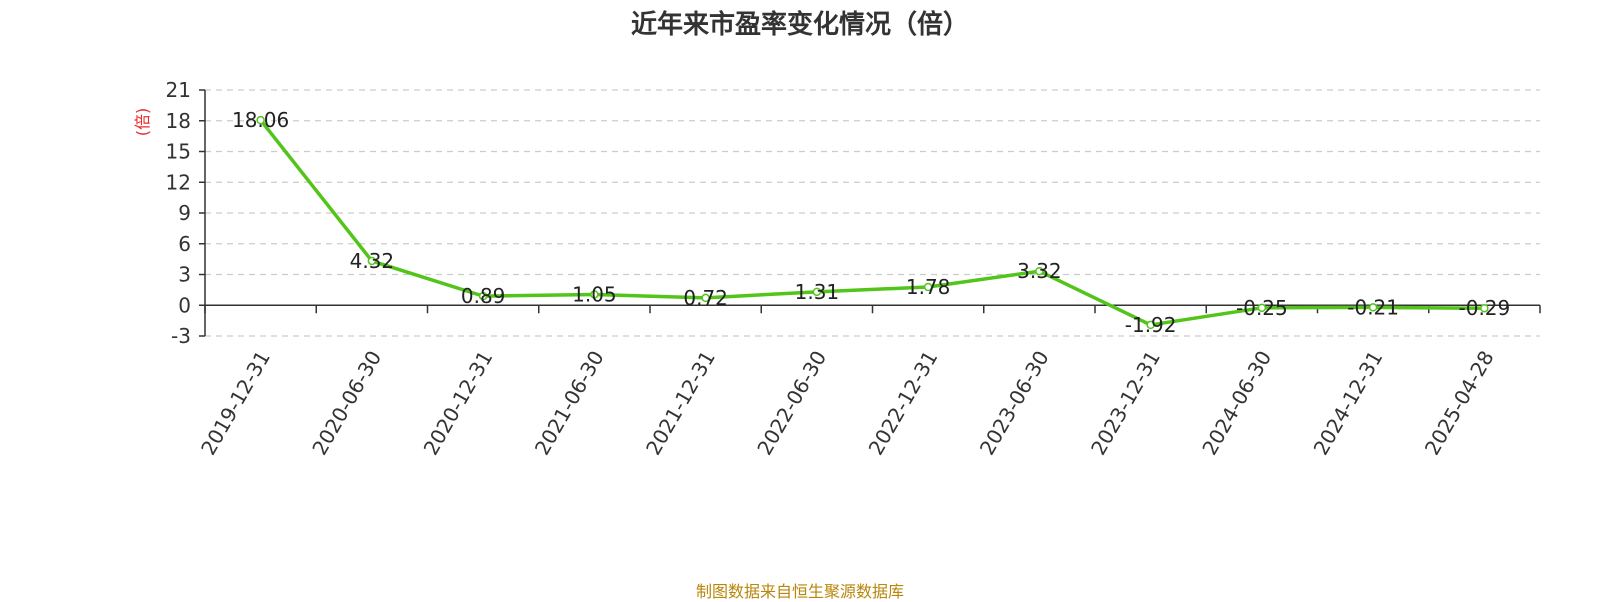 This screenshot has height=602, width=1600. I want to click on data-label: 1.05, so click(594, 294).